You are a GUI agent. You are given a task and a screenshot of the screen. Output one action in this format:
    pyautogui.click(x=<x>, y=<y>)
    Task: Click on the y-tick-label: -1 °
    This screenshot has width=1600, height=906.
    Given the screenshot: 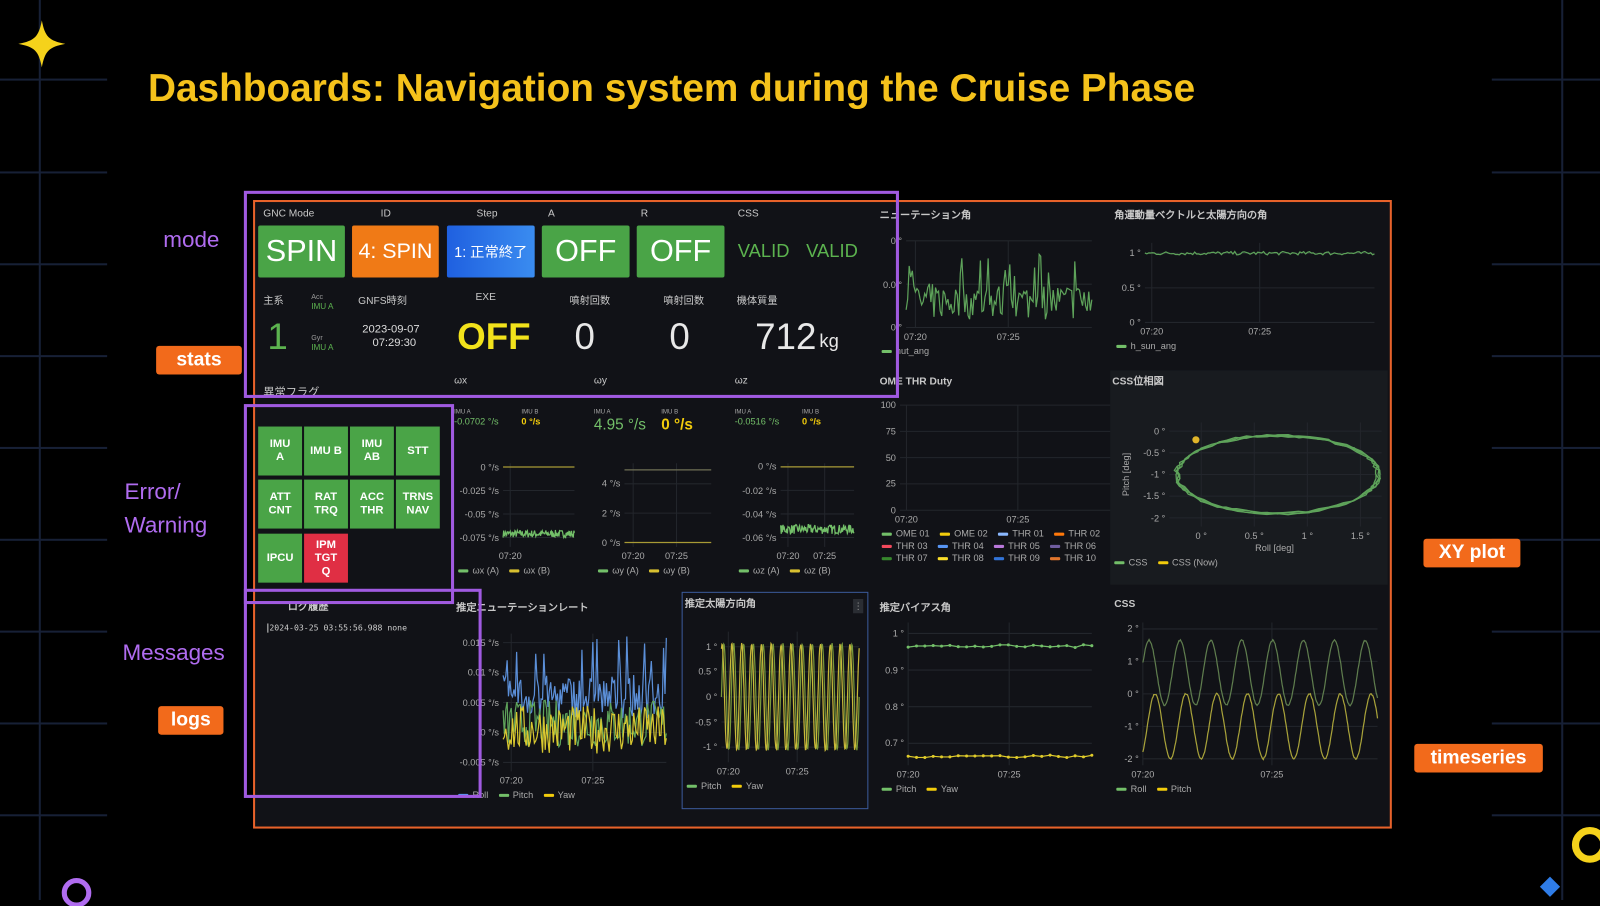 What is the action you would take?
    pyautogui.click(x=1158, y=474)
    